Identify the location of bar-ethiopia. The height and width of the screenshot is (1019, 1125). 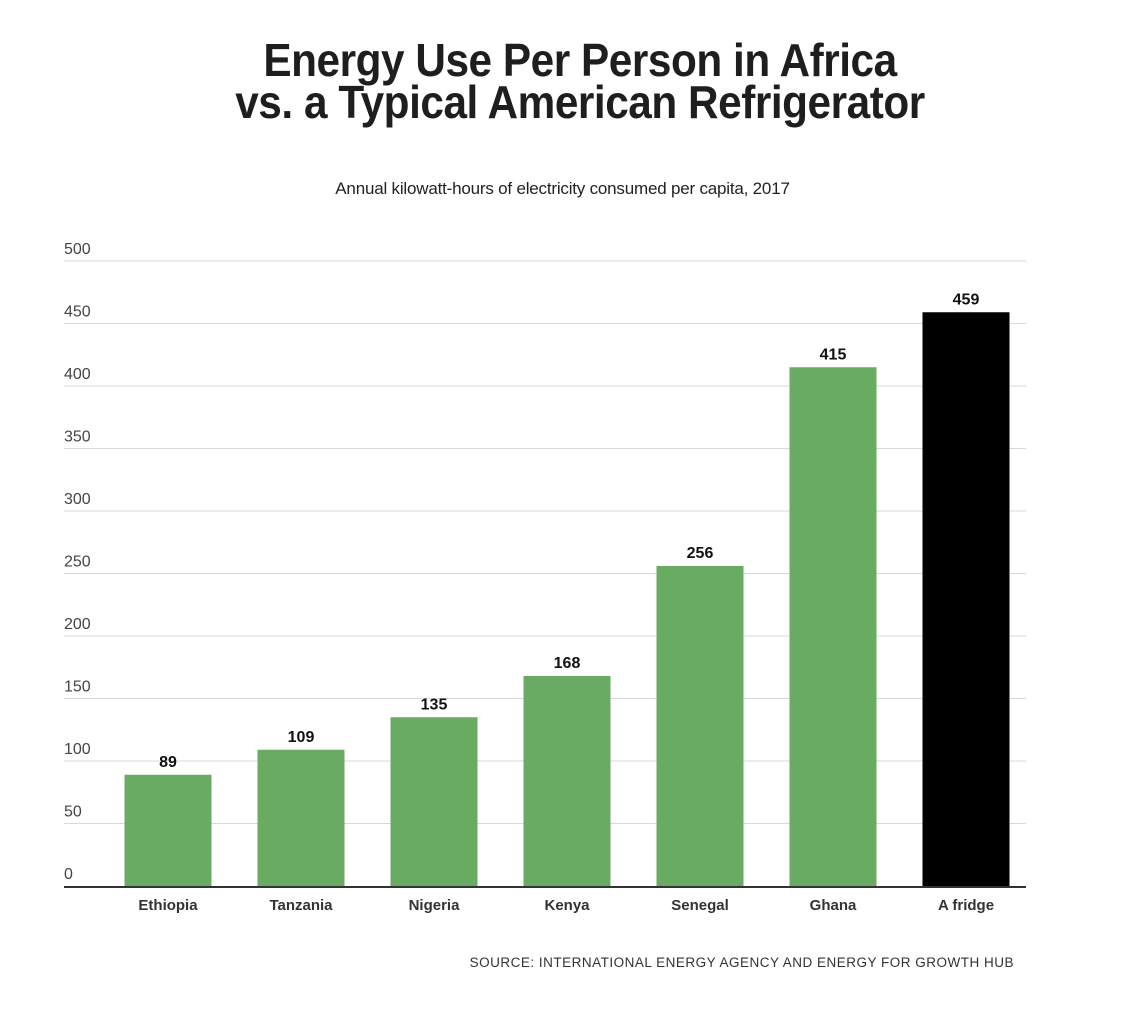
(168, 830).